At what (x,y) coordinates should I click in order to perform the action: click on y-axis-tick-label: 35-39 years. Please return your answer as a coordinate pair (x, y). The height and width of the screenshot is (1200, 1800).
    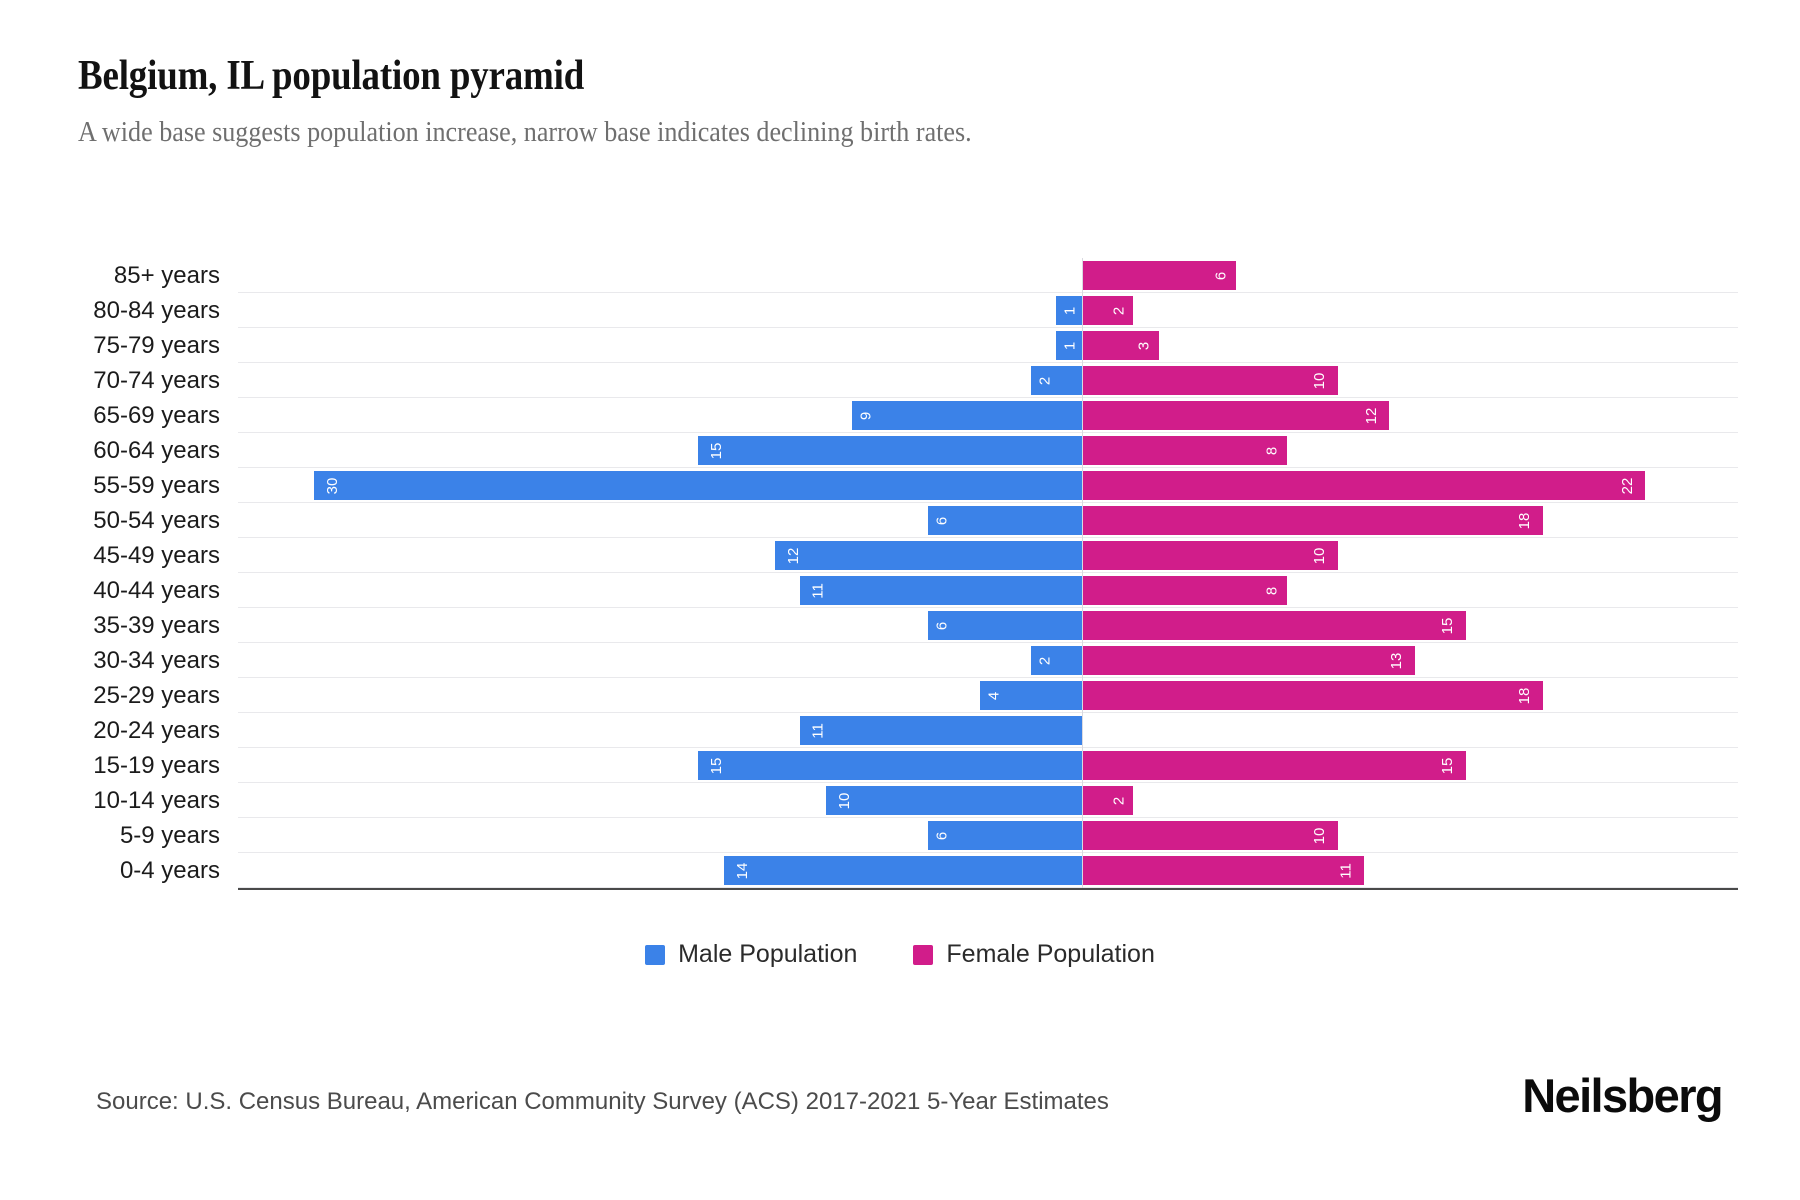
    Looking at the image, I should click on (156, 625).